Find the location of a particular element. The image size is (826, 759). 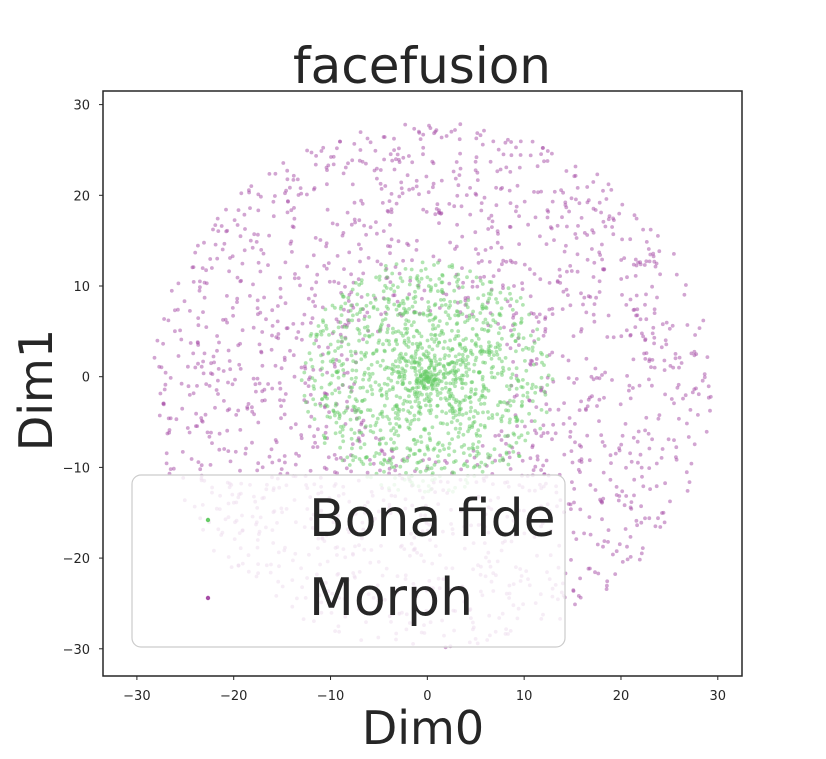

y-axis-title: Dim1 is located at coordinates (36, 390).